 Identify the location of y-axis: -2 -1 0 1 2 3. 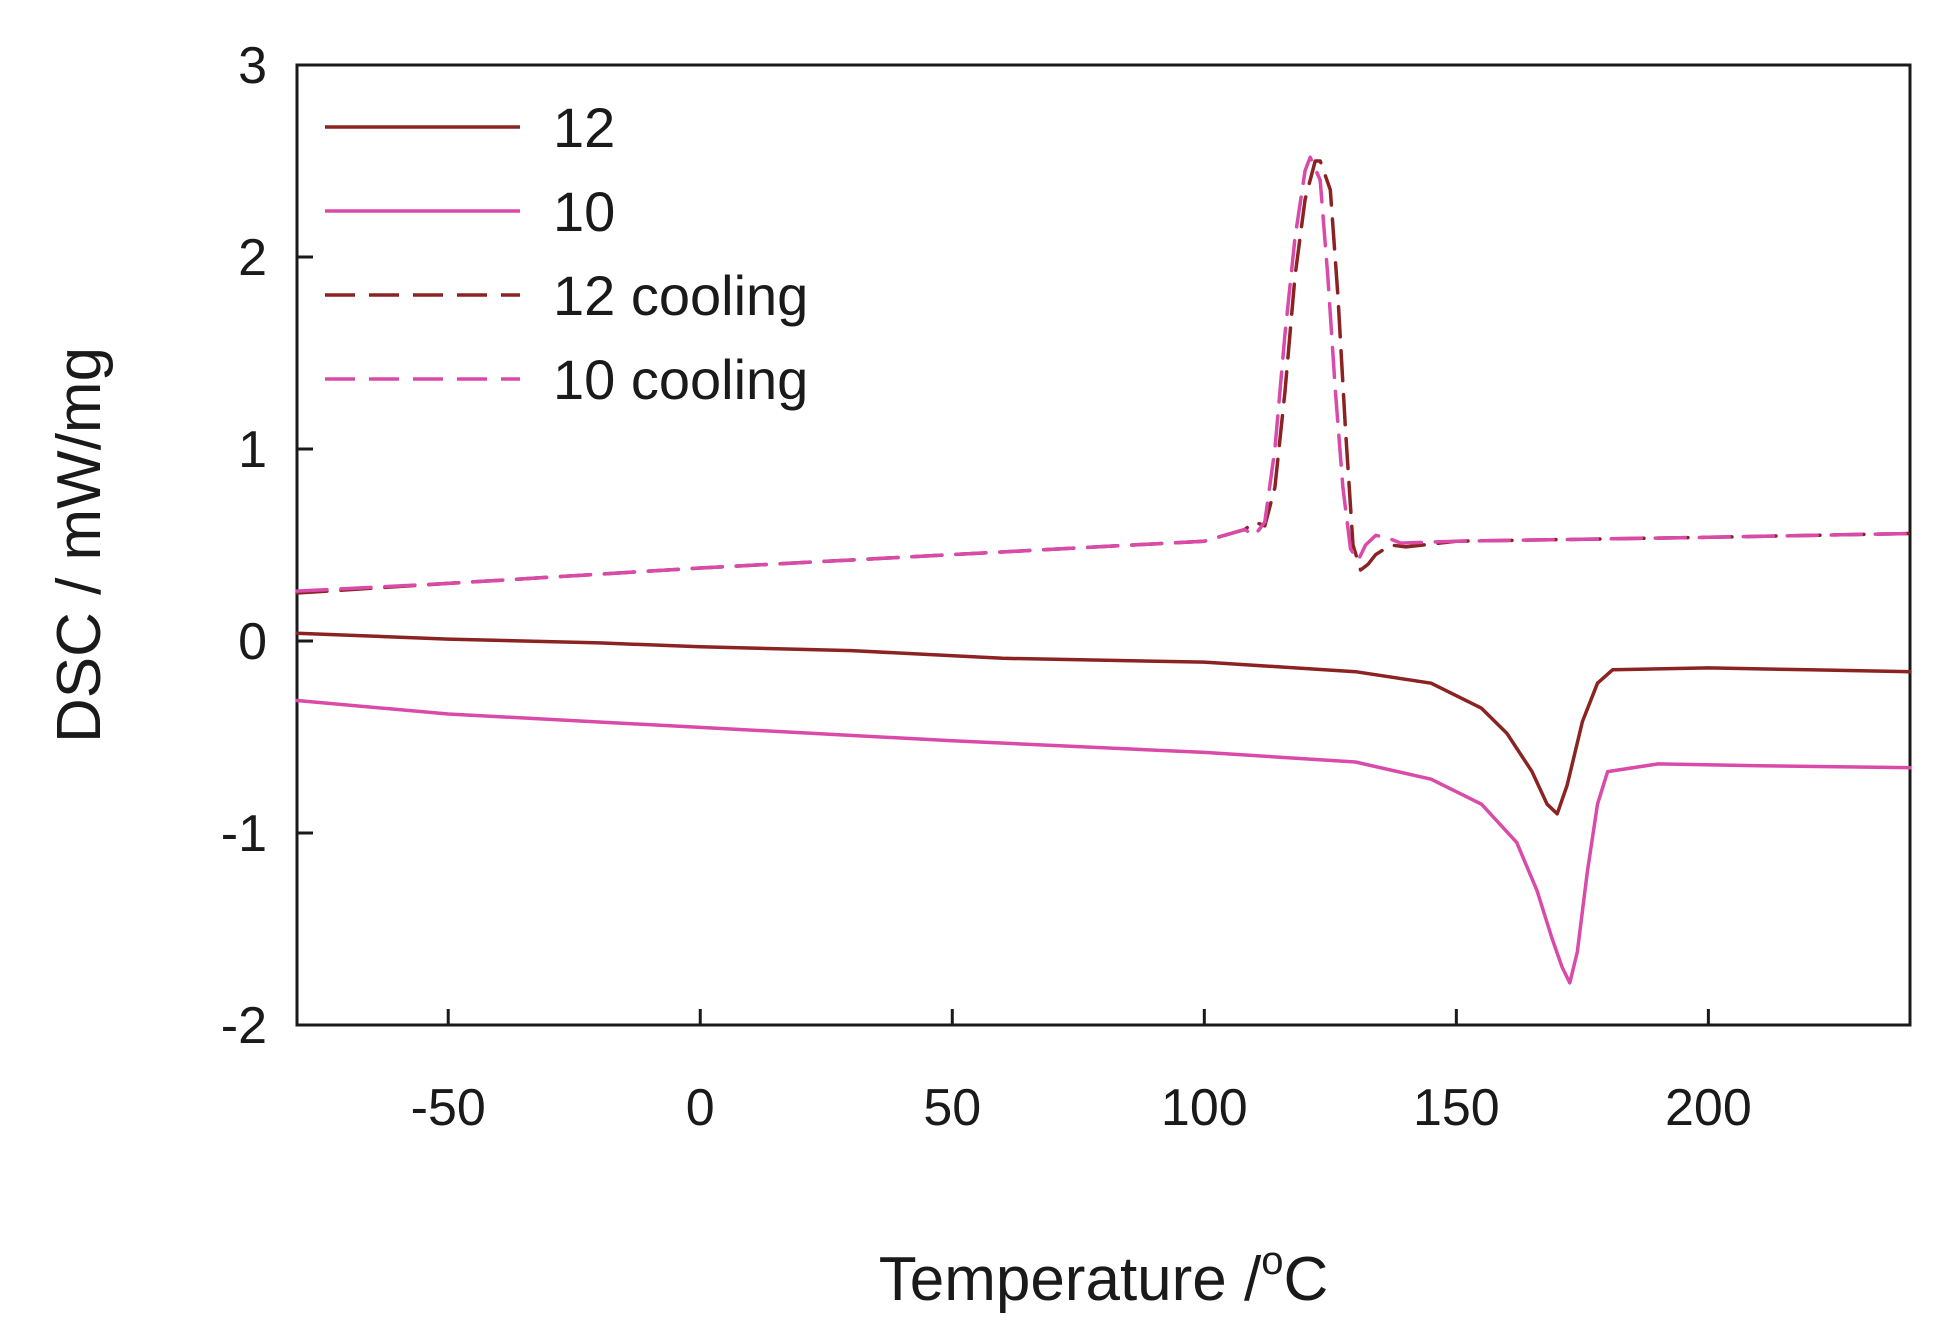
(267, 546).